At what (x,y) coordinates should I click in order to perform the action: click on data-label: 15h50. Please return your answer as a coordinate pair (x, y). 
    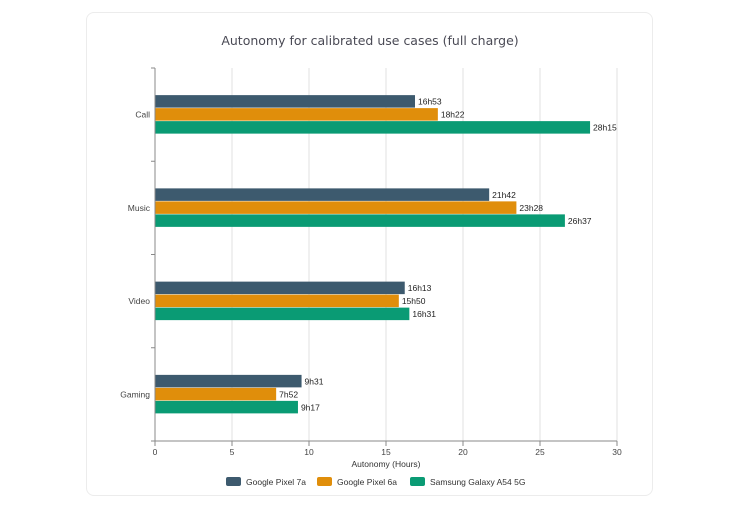
    Looking at the image, I should click on (414, 301).